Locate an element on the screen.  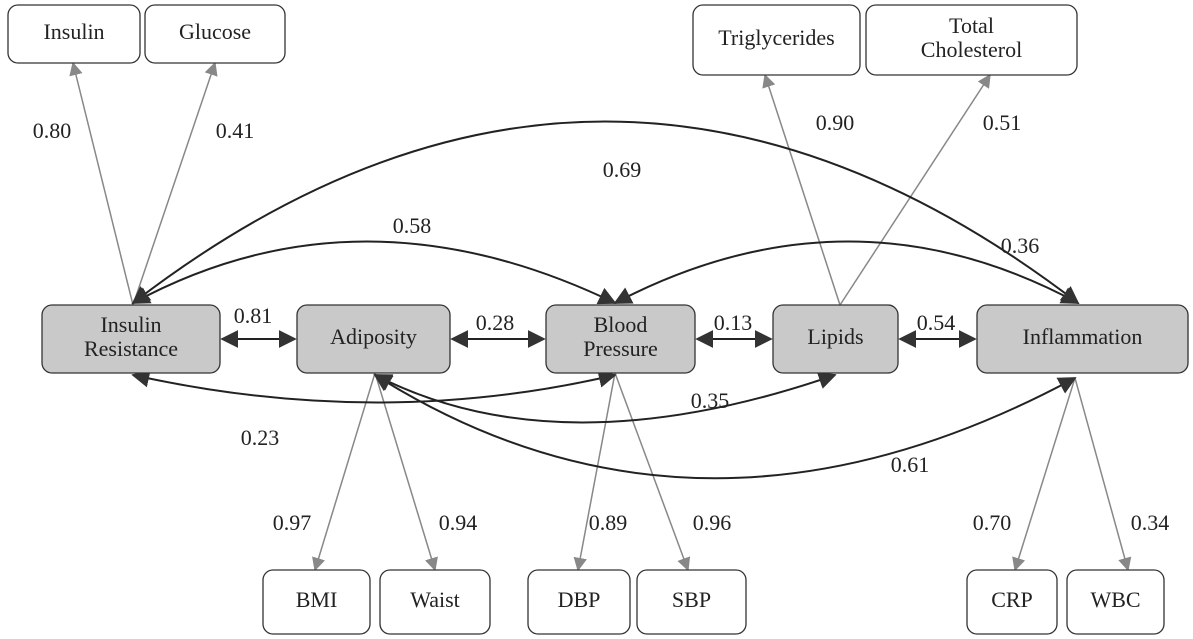
loading-label: 0.41 is located at coordinates (235, 130).